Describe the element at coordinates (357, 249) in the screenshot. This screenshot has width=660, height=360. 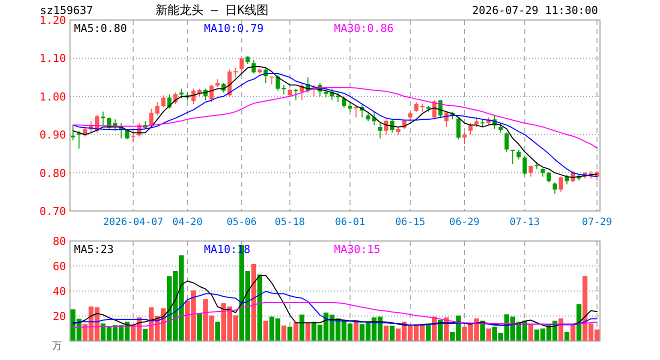
I see `text: MA30:15` at that location.